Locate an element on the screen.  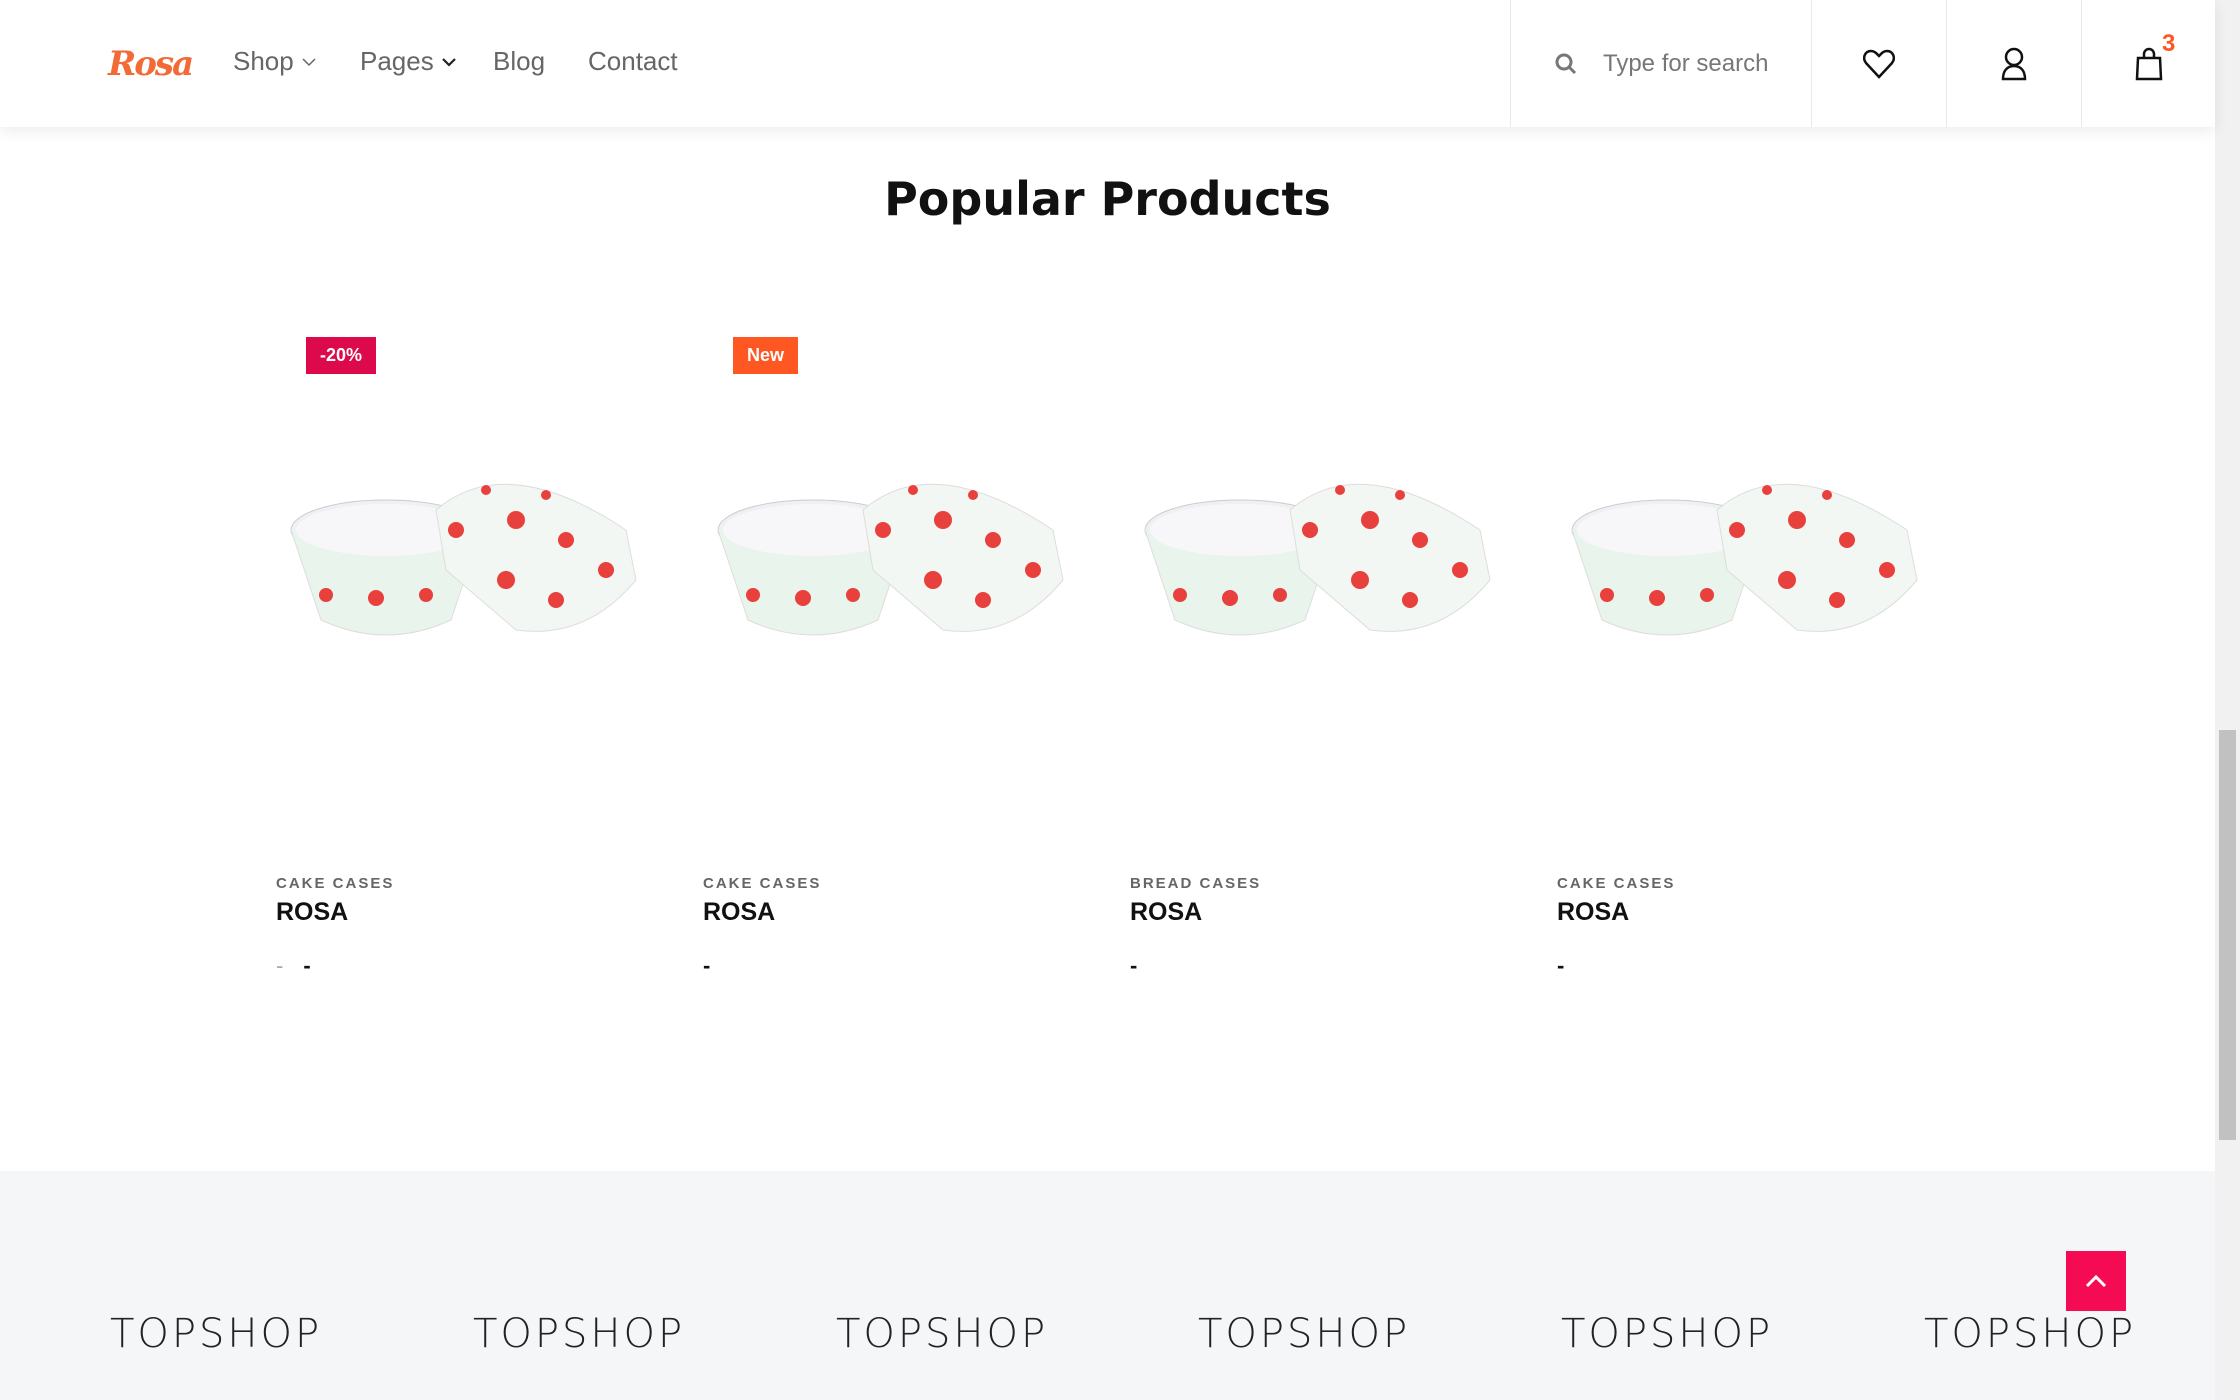
scrollbar is located at coordinates (2227, 700).